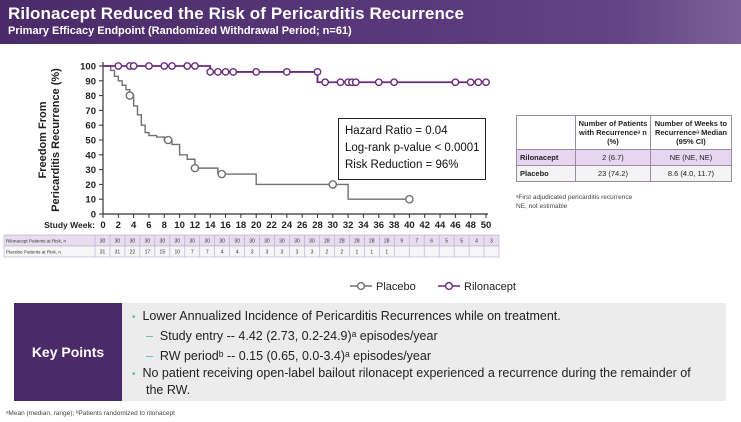 Image resolution: width=741 pixels, height=422 pixels. What do you see at coordinates (302, 225) in the screenshot?
I see `x-tick-label: 26` at bounding box center [302, 225].